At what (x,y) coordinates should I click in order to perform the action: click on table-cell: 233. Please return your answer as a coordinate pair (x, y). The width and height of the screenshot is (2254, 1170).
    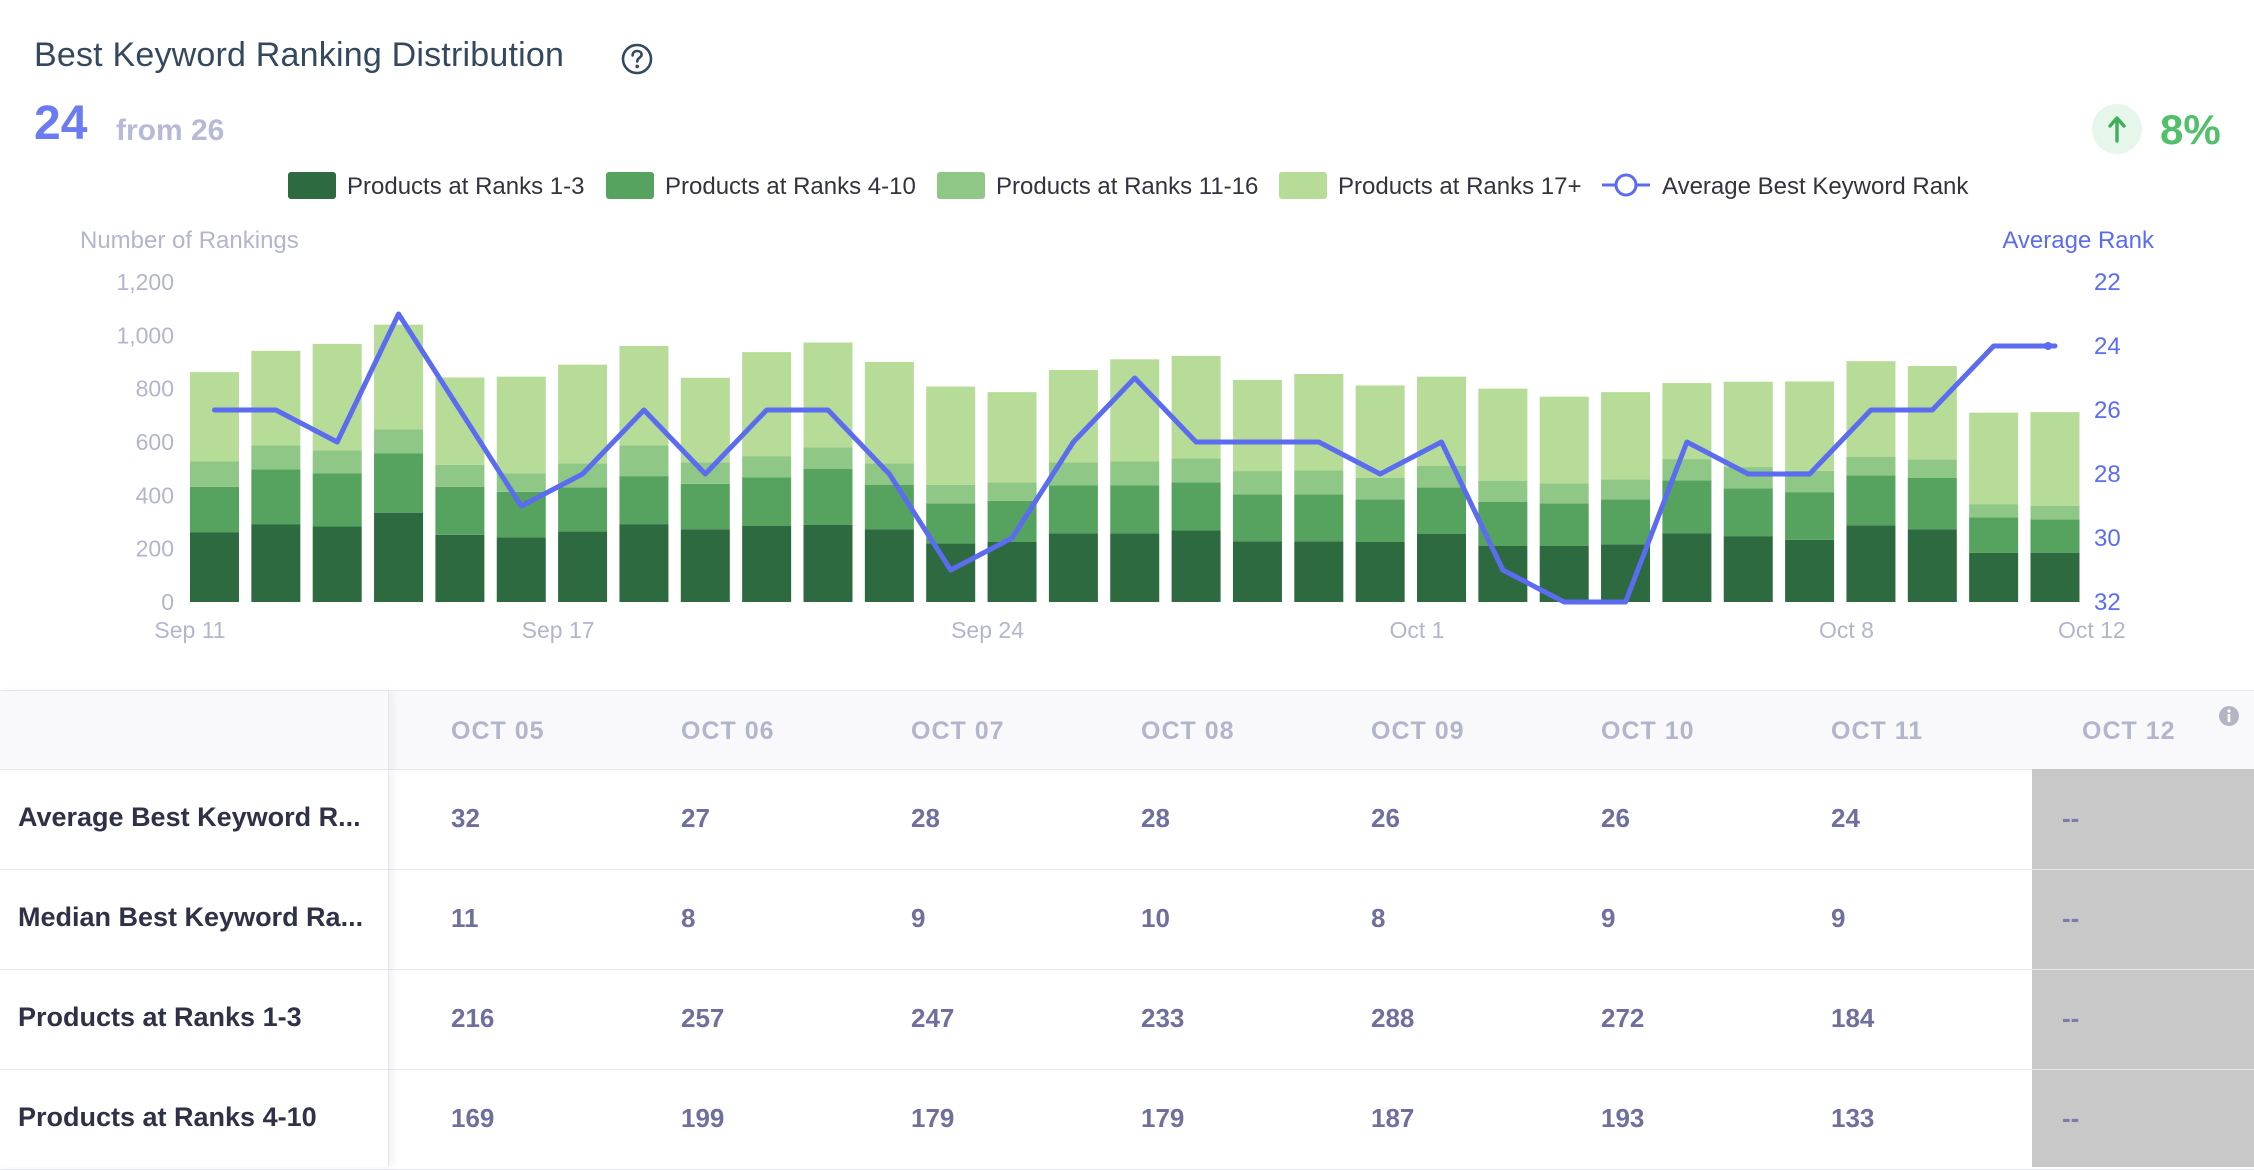
    Looking at the image, I should click on (1163, 1018).